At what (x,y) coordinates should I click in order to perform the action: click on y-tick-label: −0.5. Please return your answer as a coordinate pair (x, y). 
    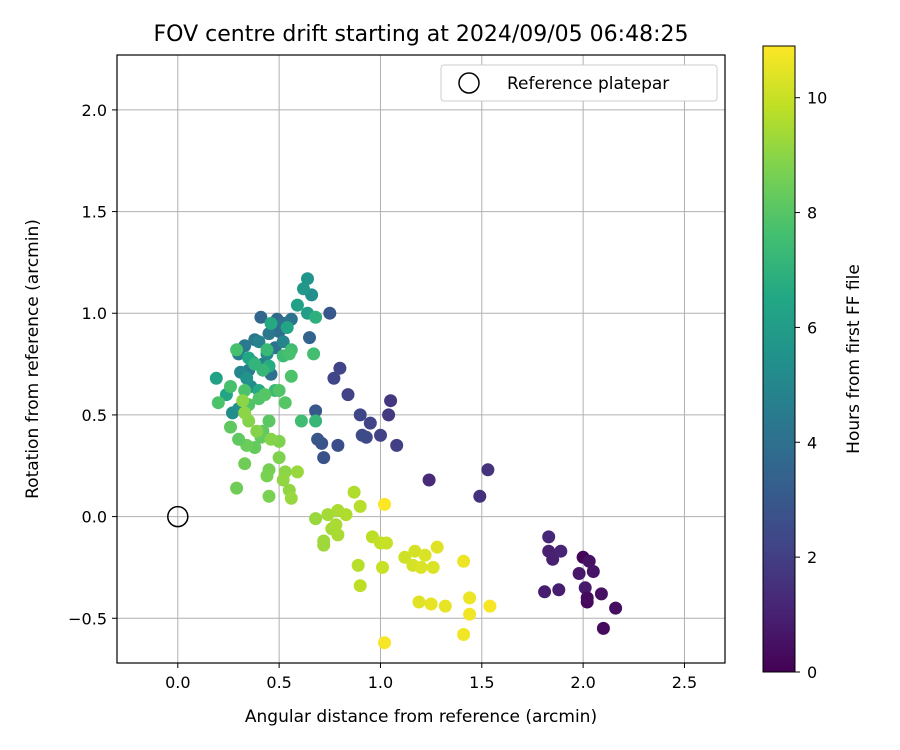
    Looking at the image, I should click on (87, 618).